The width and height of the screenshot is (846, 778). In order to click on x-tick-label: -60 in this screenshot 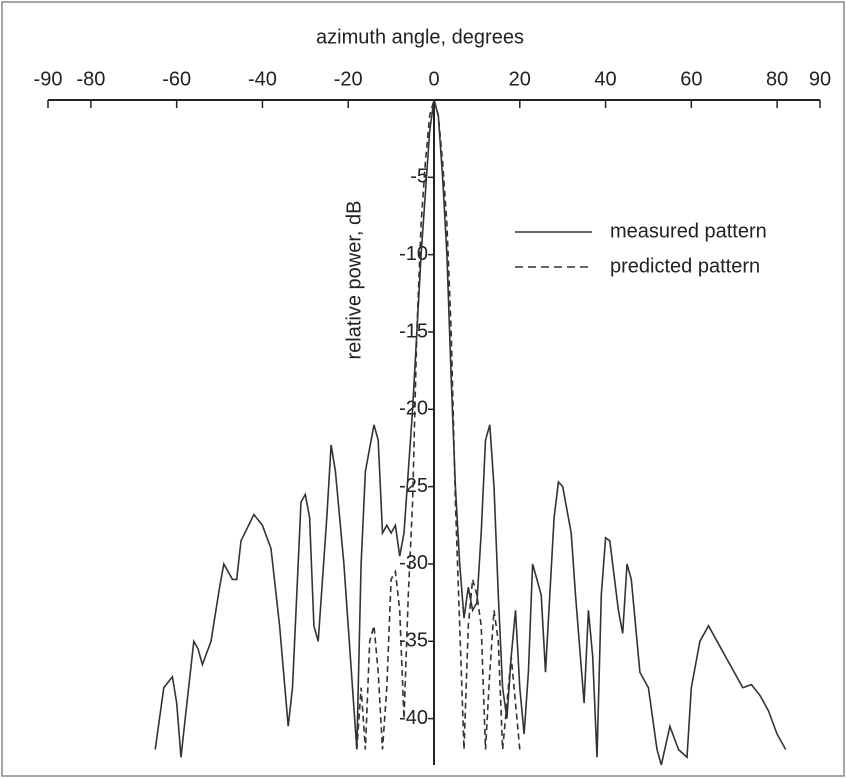, I will do `click(176, 79)`.